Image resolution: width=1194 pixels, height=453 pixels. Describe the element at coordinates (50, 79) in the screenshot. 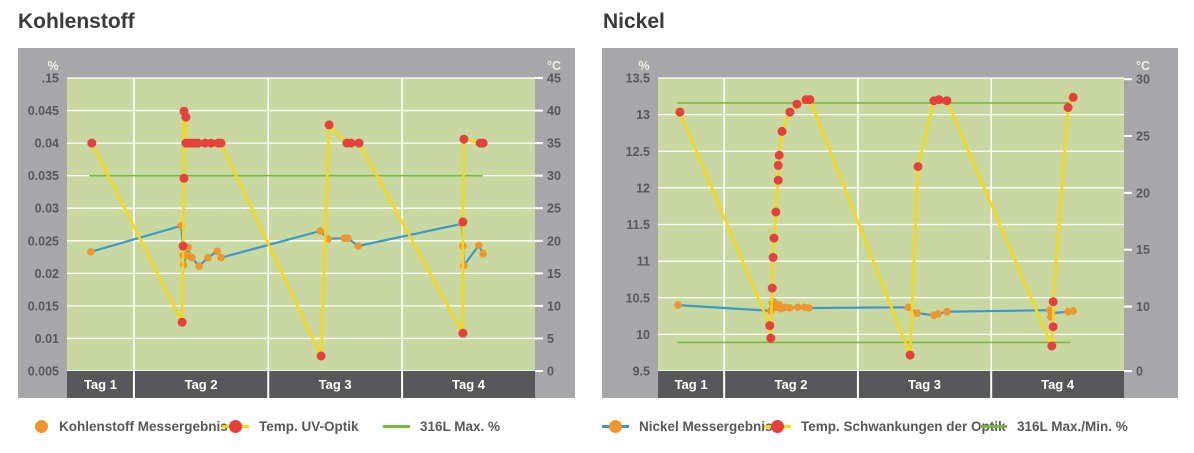

I see `left-axis-tick-label: .15` at that location.